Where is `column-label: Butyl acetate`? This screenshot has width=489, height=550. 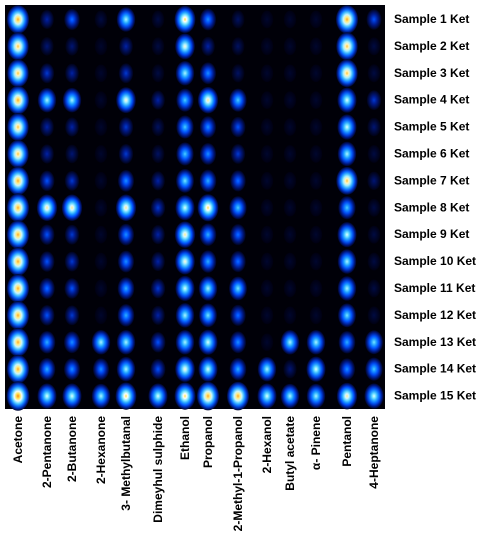
column-label: Butyl acetate is located at coordinates (290, 453).